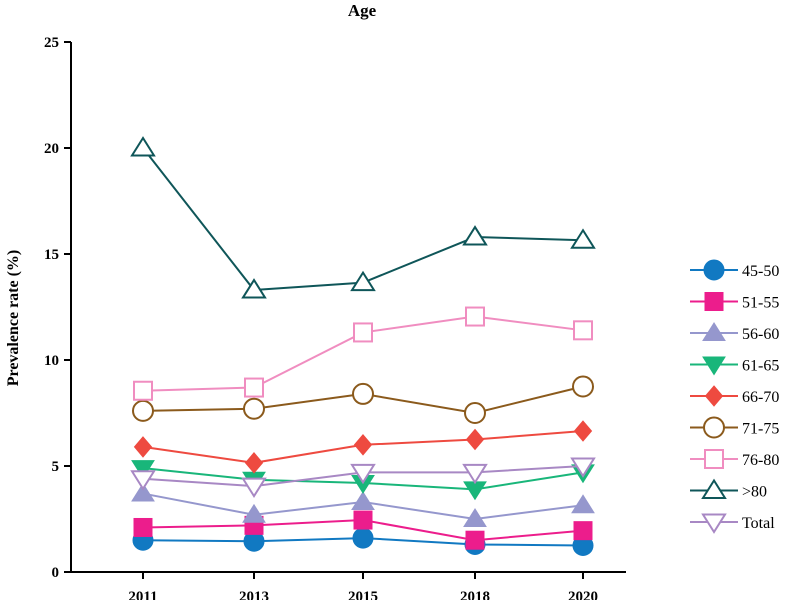  What do you see at coordinates (760, 366) in the screenshot?
I see `legend-label: 61-65` at bounding box center [760, 366].